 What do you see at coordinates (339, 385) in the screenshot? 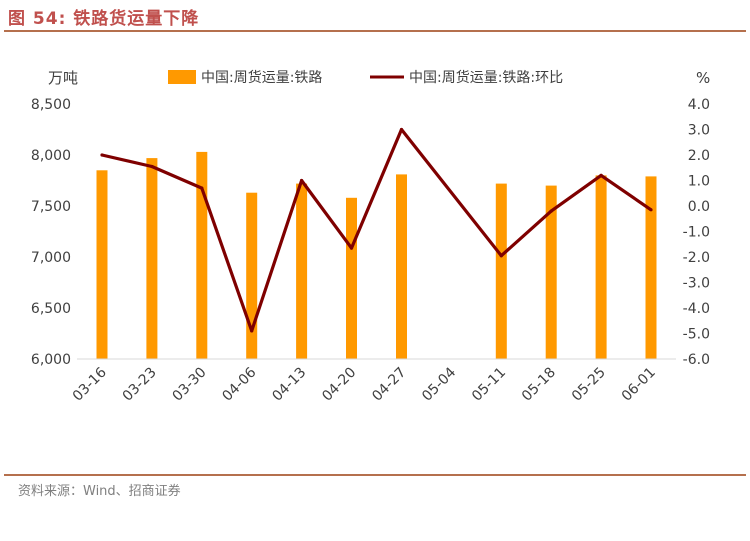
I see `x-tick-label: 04-20` at bounding box center [339, 385].